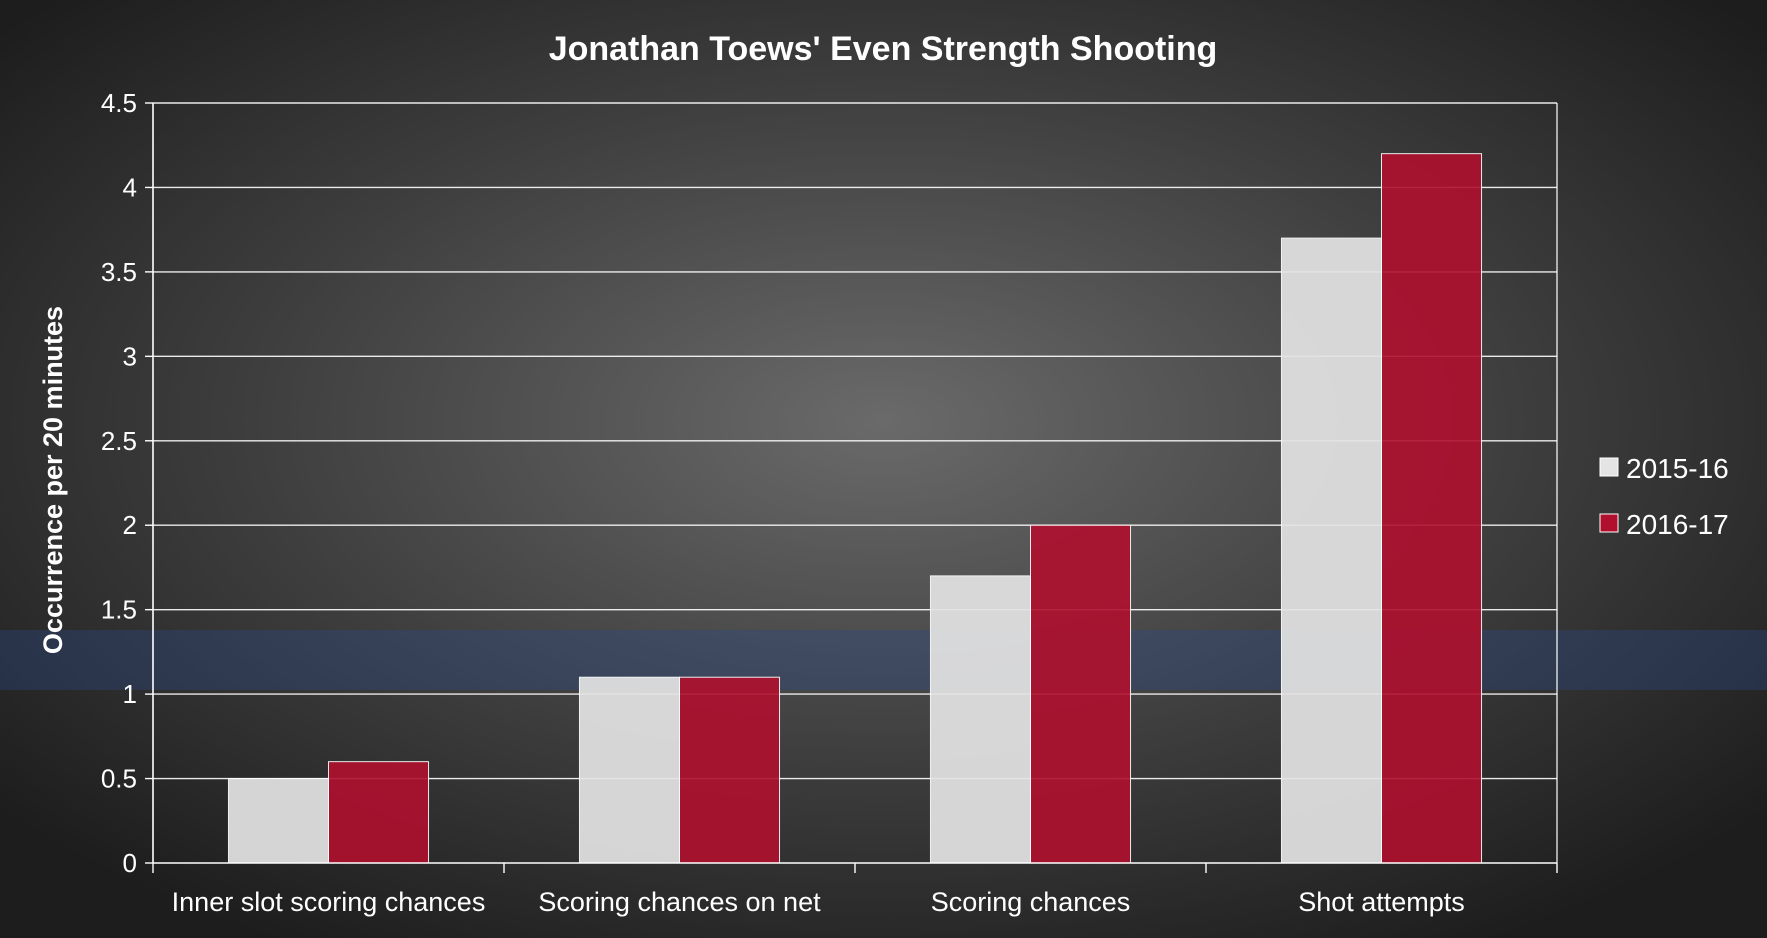 The height and width of the screenshot is (938, 1767). What do you see at coordinates (130, 187) in the screenshot?
I see `y-tick-label: 4` at bounding box center [130, 187].